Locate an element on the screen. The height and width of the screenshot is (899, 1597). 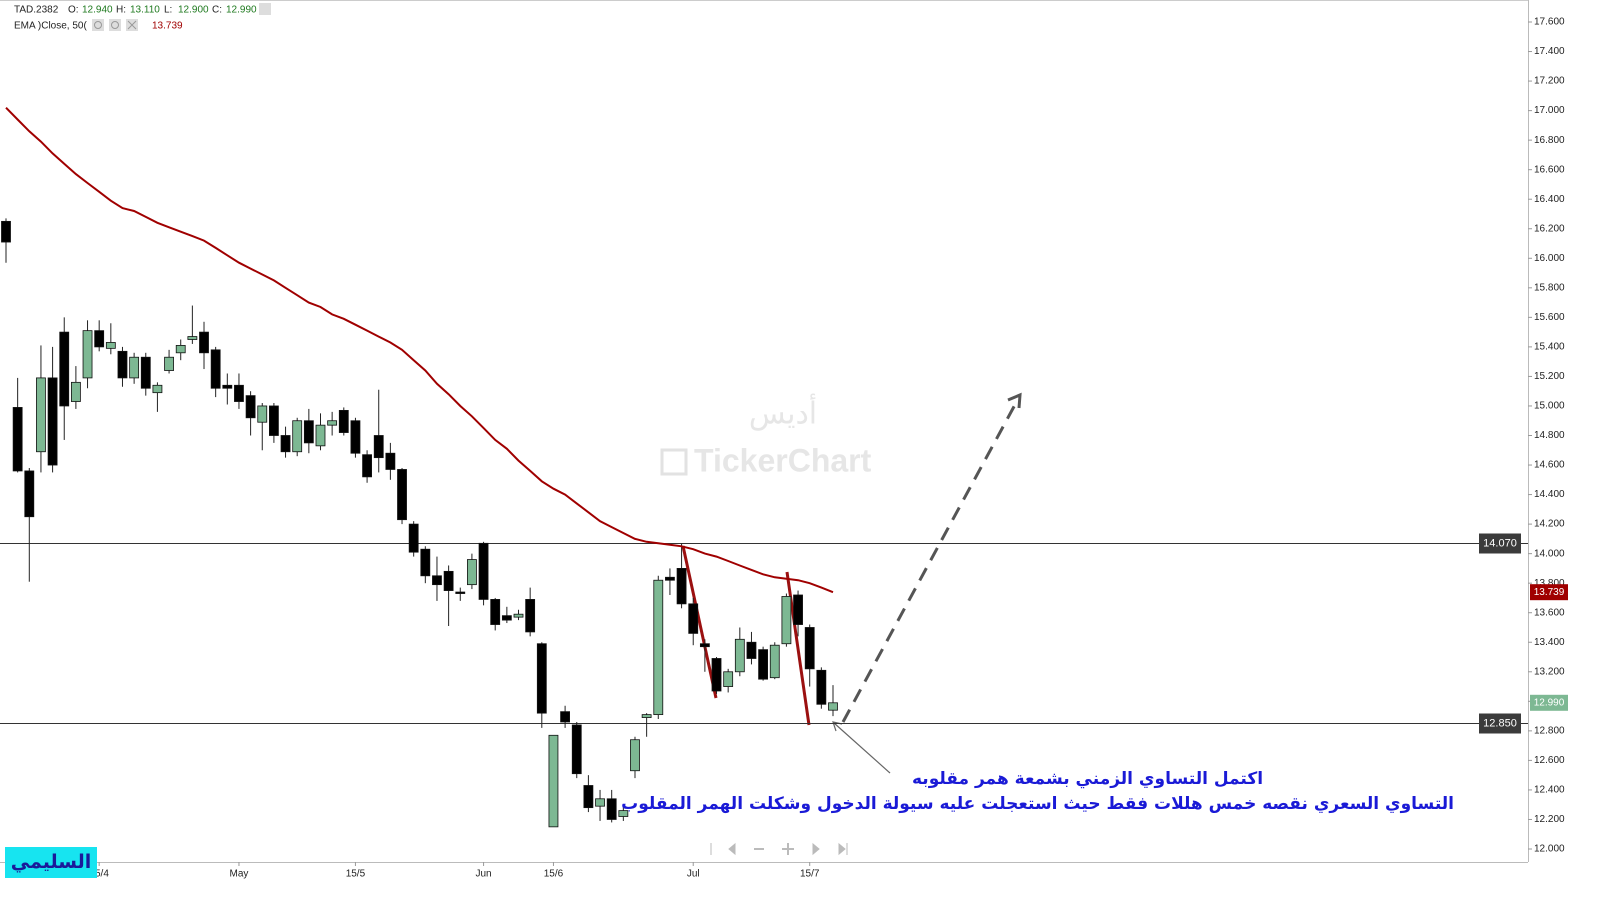
x-tick-label: 15/5 is located at coordinates (356, 874).